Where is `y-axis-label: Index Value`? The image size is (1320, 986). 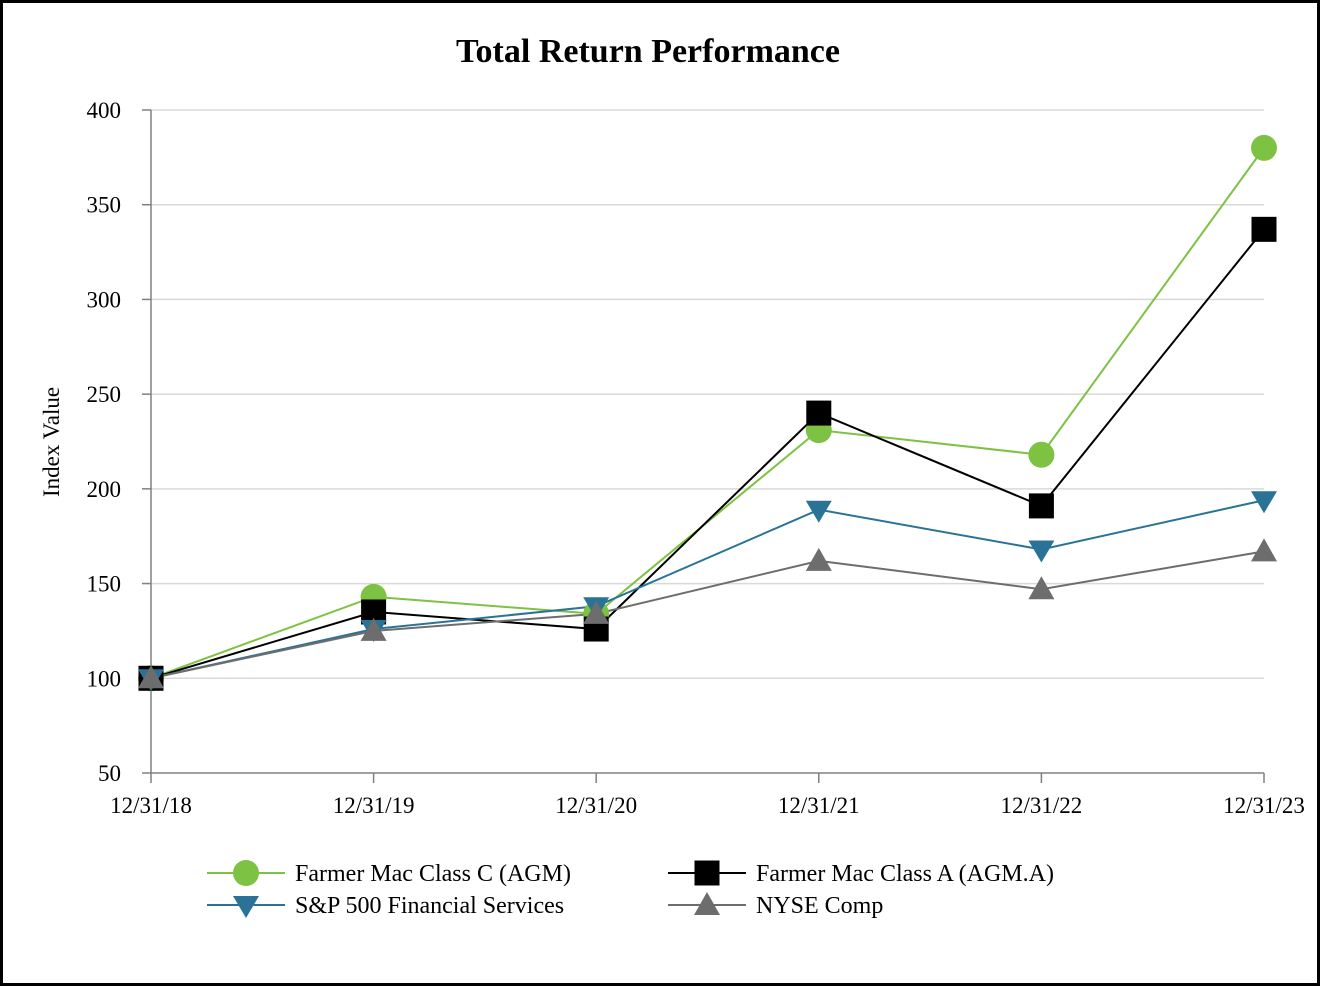
y-axis-label: Index Value is located at coordinates (51, 442).